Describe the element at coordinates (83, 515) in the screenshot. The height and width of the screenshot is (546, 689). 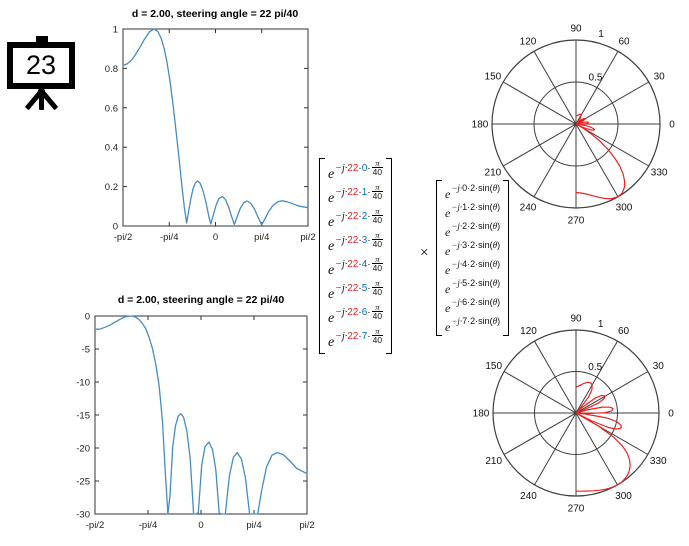
I see `svg-text: -30` at that location.